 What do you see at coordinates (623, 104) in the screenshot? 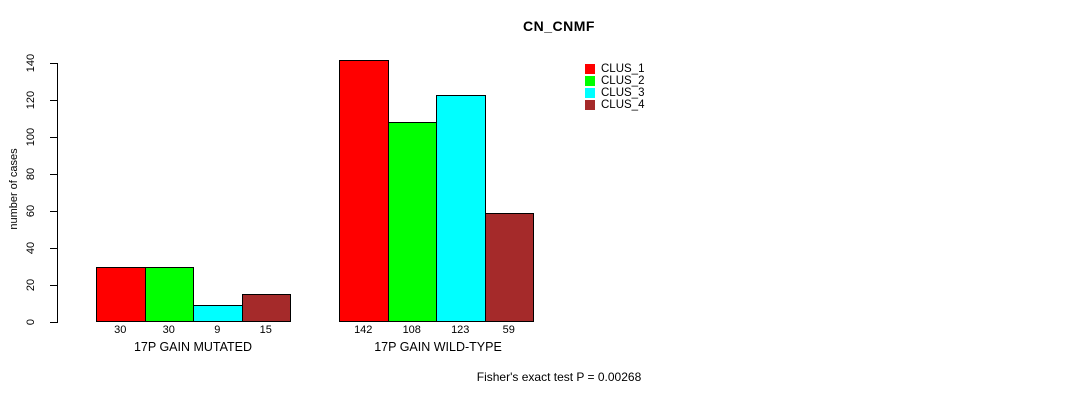
I see `legend-label: CLUS_4` at bounding box center [623, 104].